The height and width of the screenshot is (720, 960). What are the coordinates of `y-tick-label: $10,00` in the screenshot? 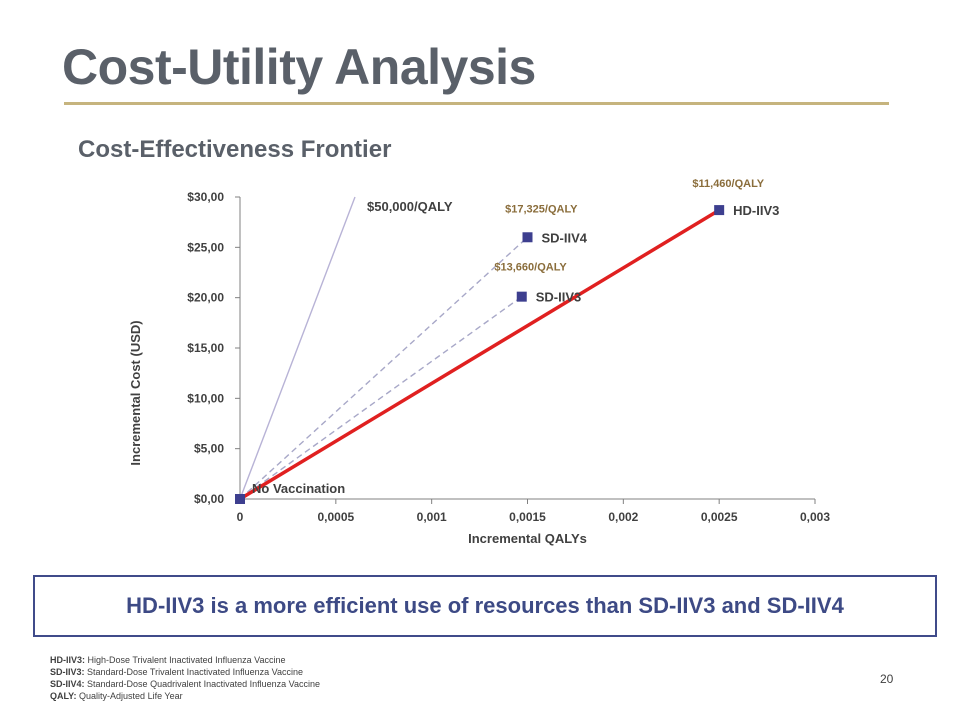 It's located at (205, 398).